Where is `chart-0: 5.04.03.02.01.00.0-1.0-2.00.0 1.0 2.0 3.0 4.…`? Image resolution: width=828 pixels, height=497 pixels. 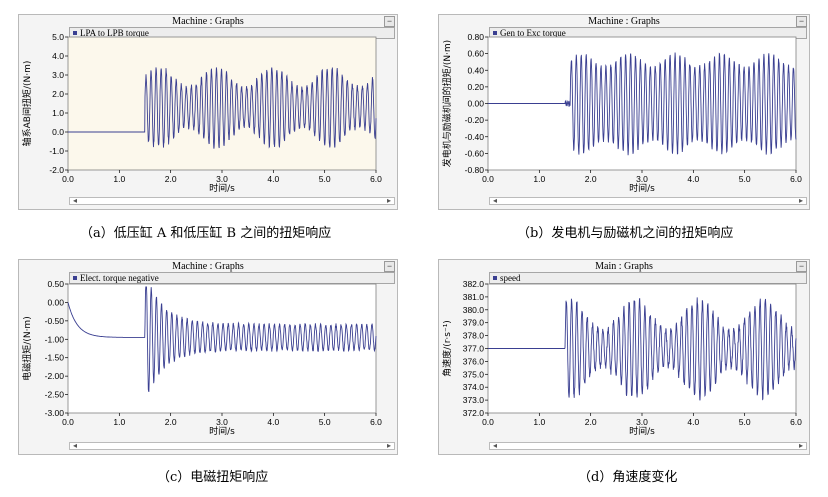 chart-0: 5.04.03.02.01.00.0-1.0-2.00.0 1.0 2.0 3.0 4.… is located at coordinates (201, 113).